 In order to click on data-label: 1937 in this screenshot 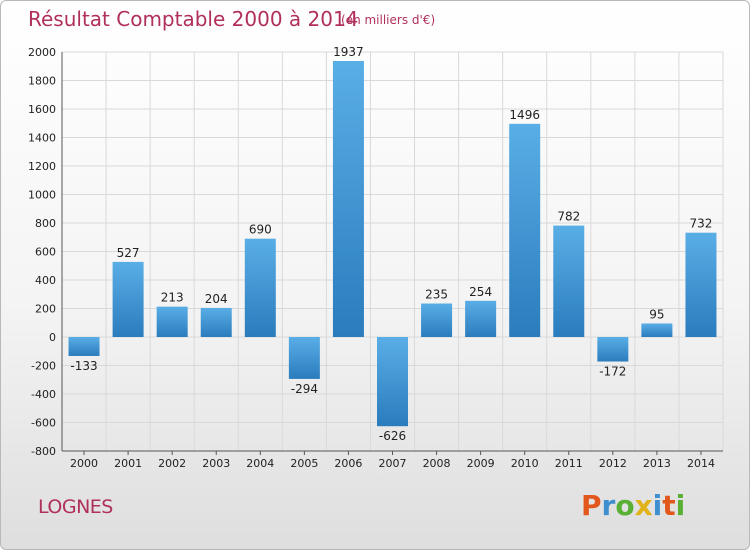, I will do `click(348, 52)`.